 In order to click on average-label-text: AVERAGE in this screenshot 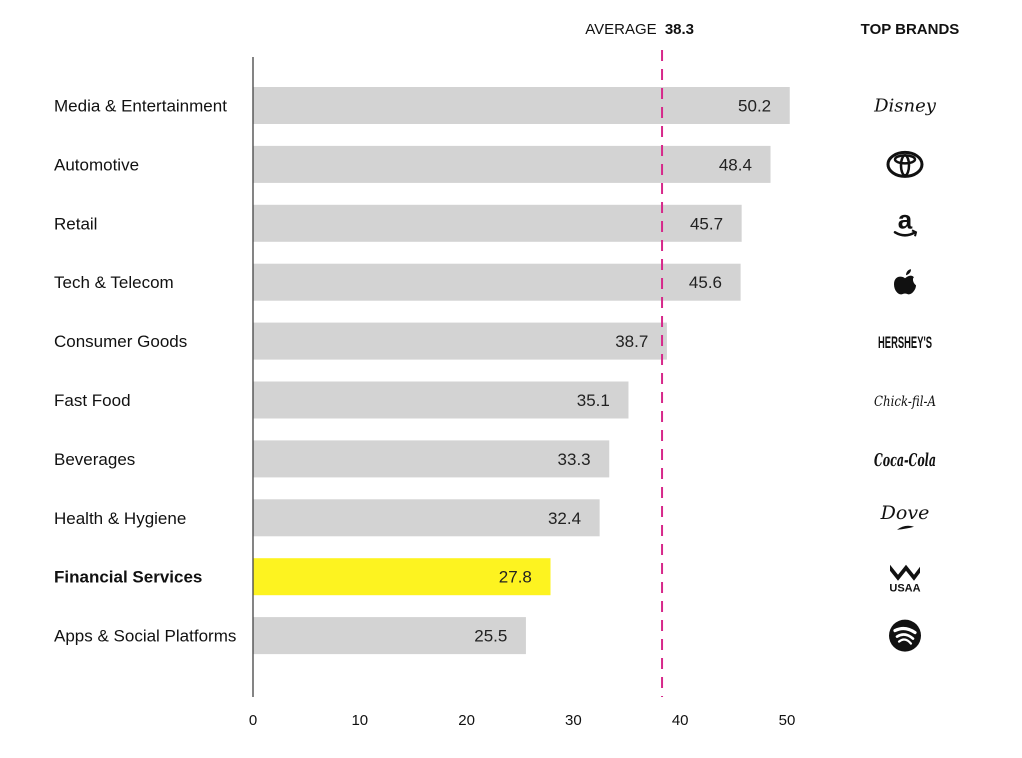, I will do `click(620, 29)`.